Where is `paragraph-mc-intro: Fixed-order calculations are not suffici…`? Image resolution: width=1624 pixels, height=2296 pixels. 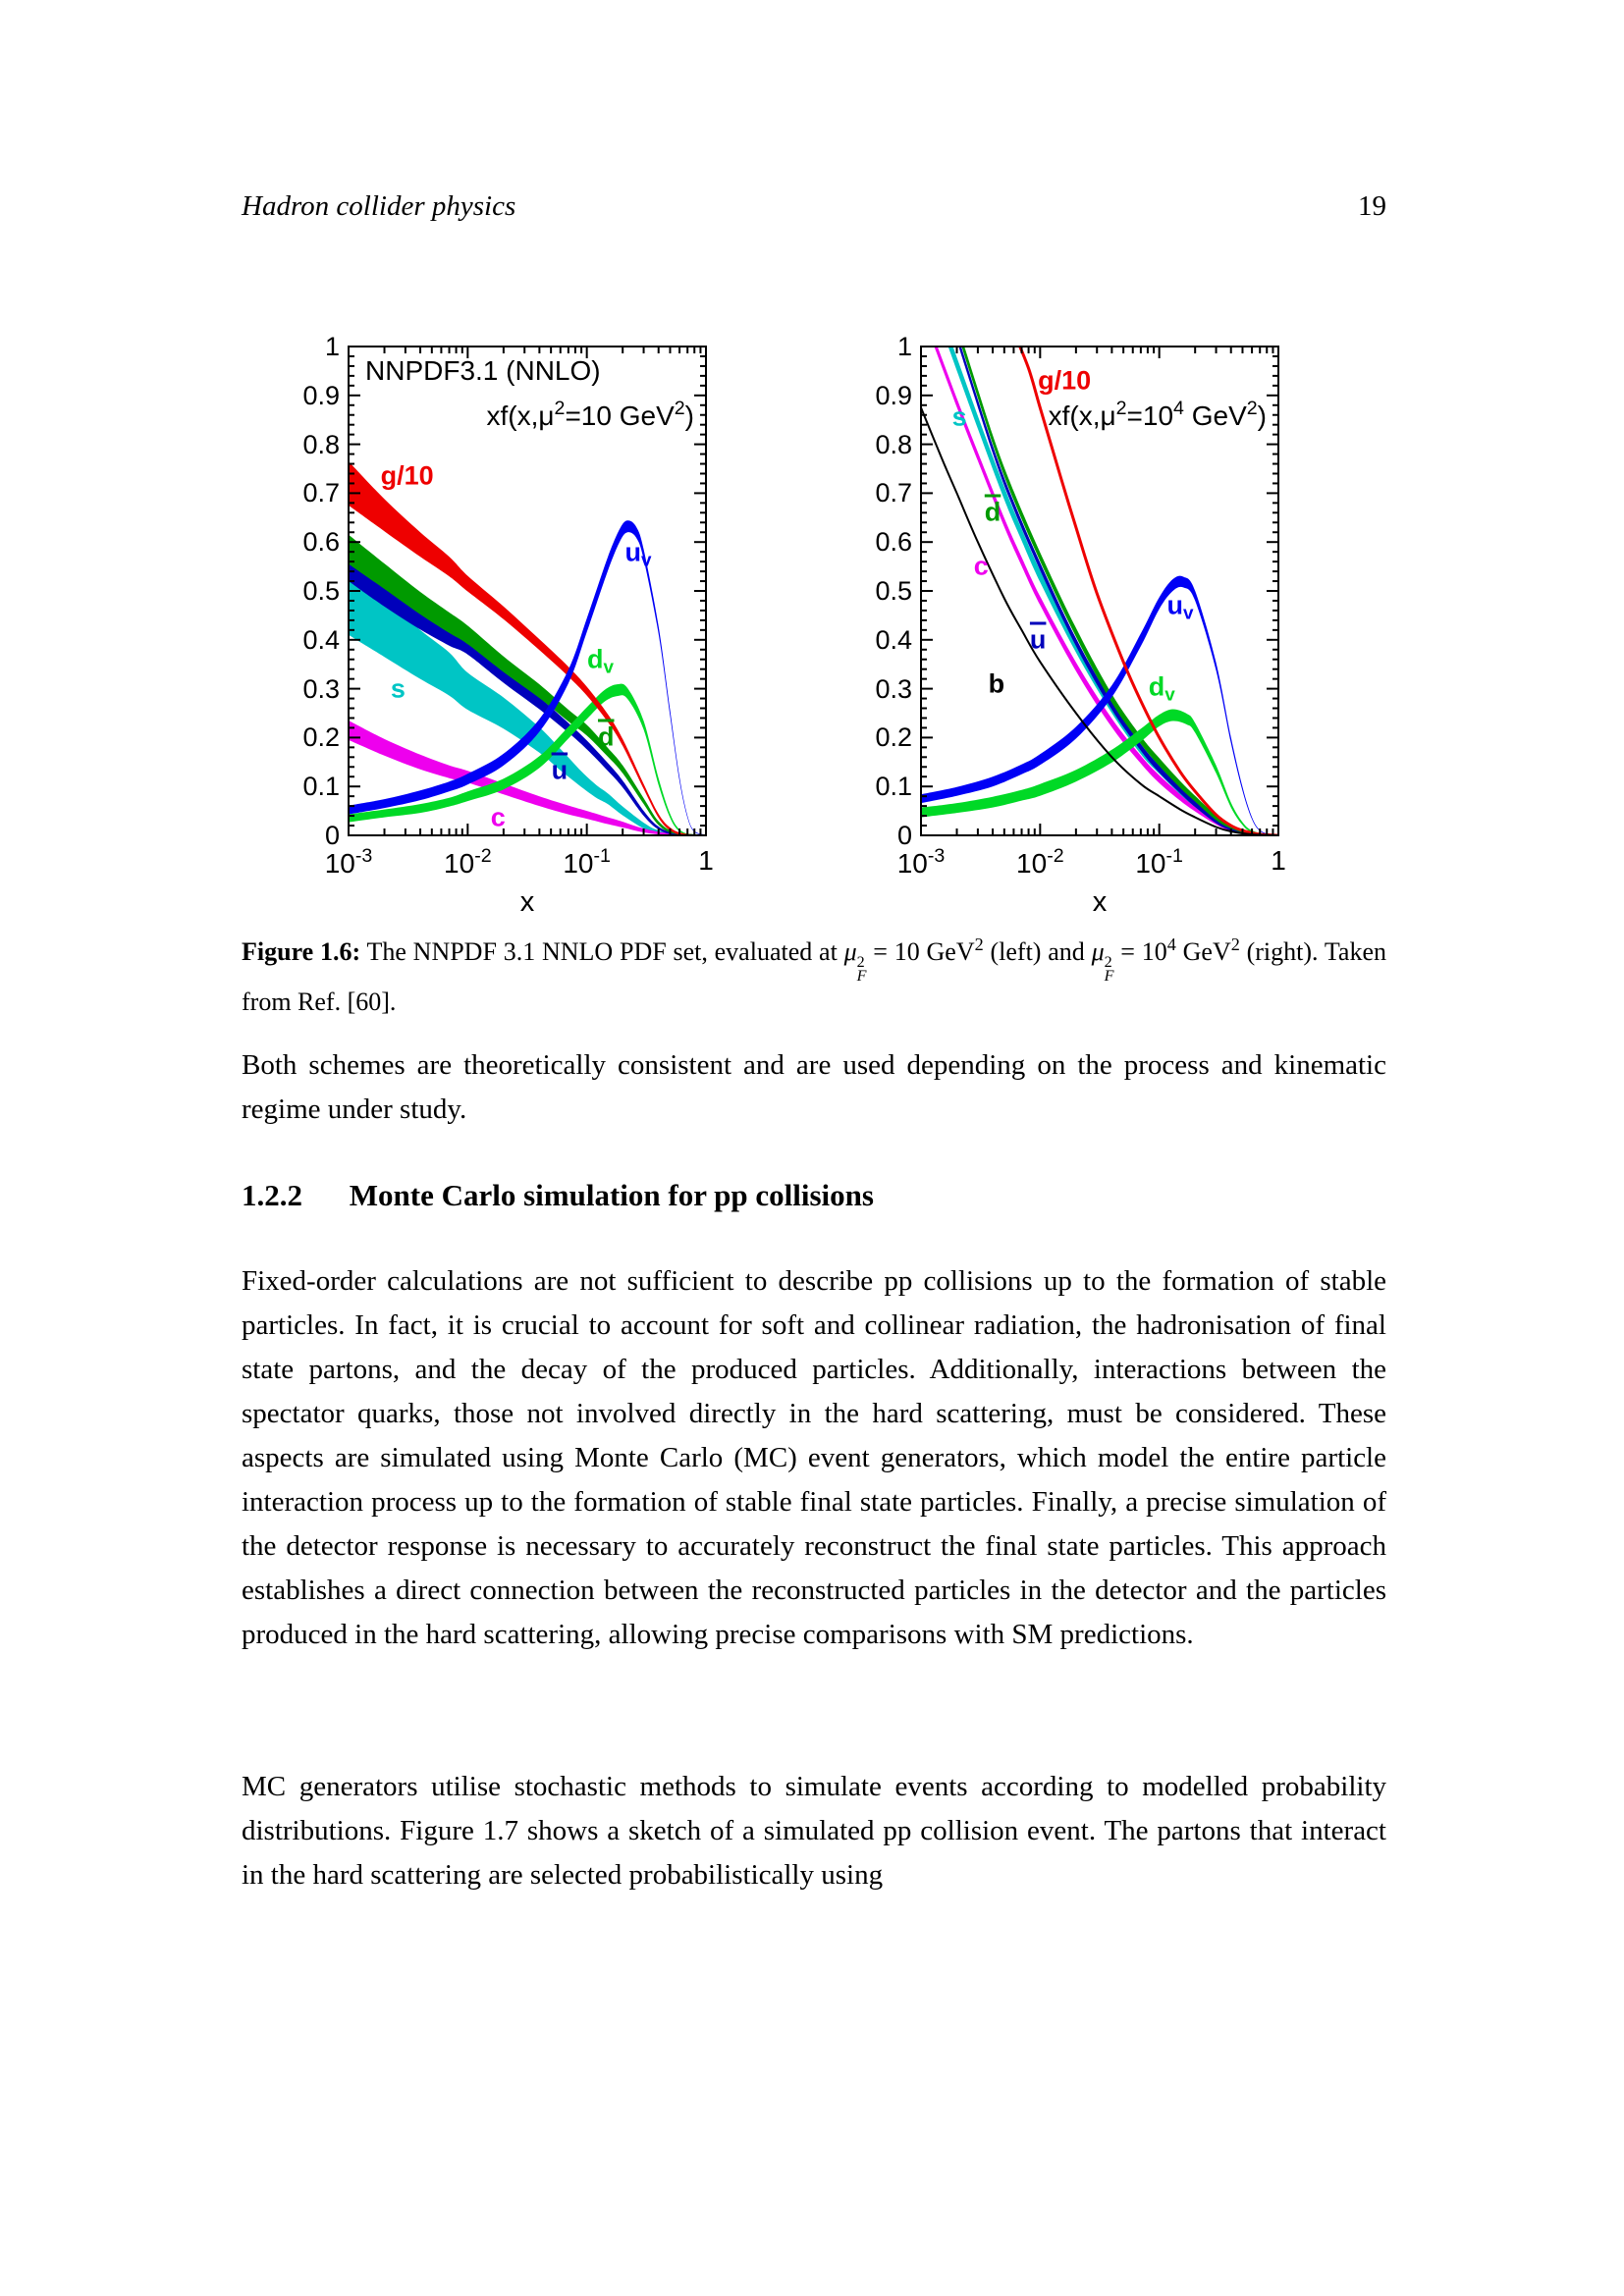
paragraph-mc-intro: Fixed-order calculations are not suffici… is located at coordinates (814, 1457).